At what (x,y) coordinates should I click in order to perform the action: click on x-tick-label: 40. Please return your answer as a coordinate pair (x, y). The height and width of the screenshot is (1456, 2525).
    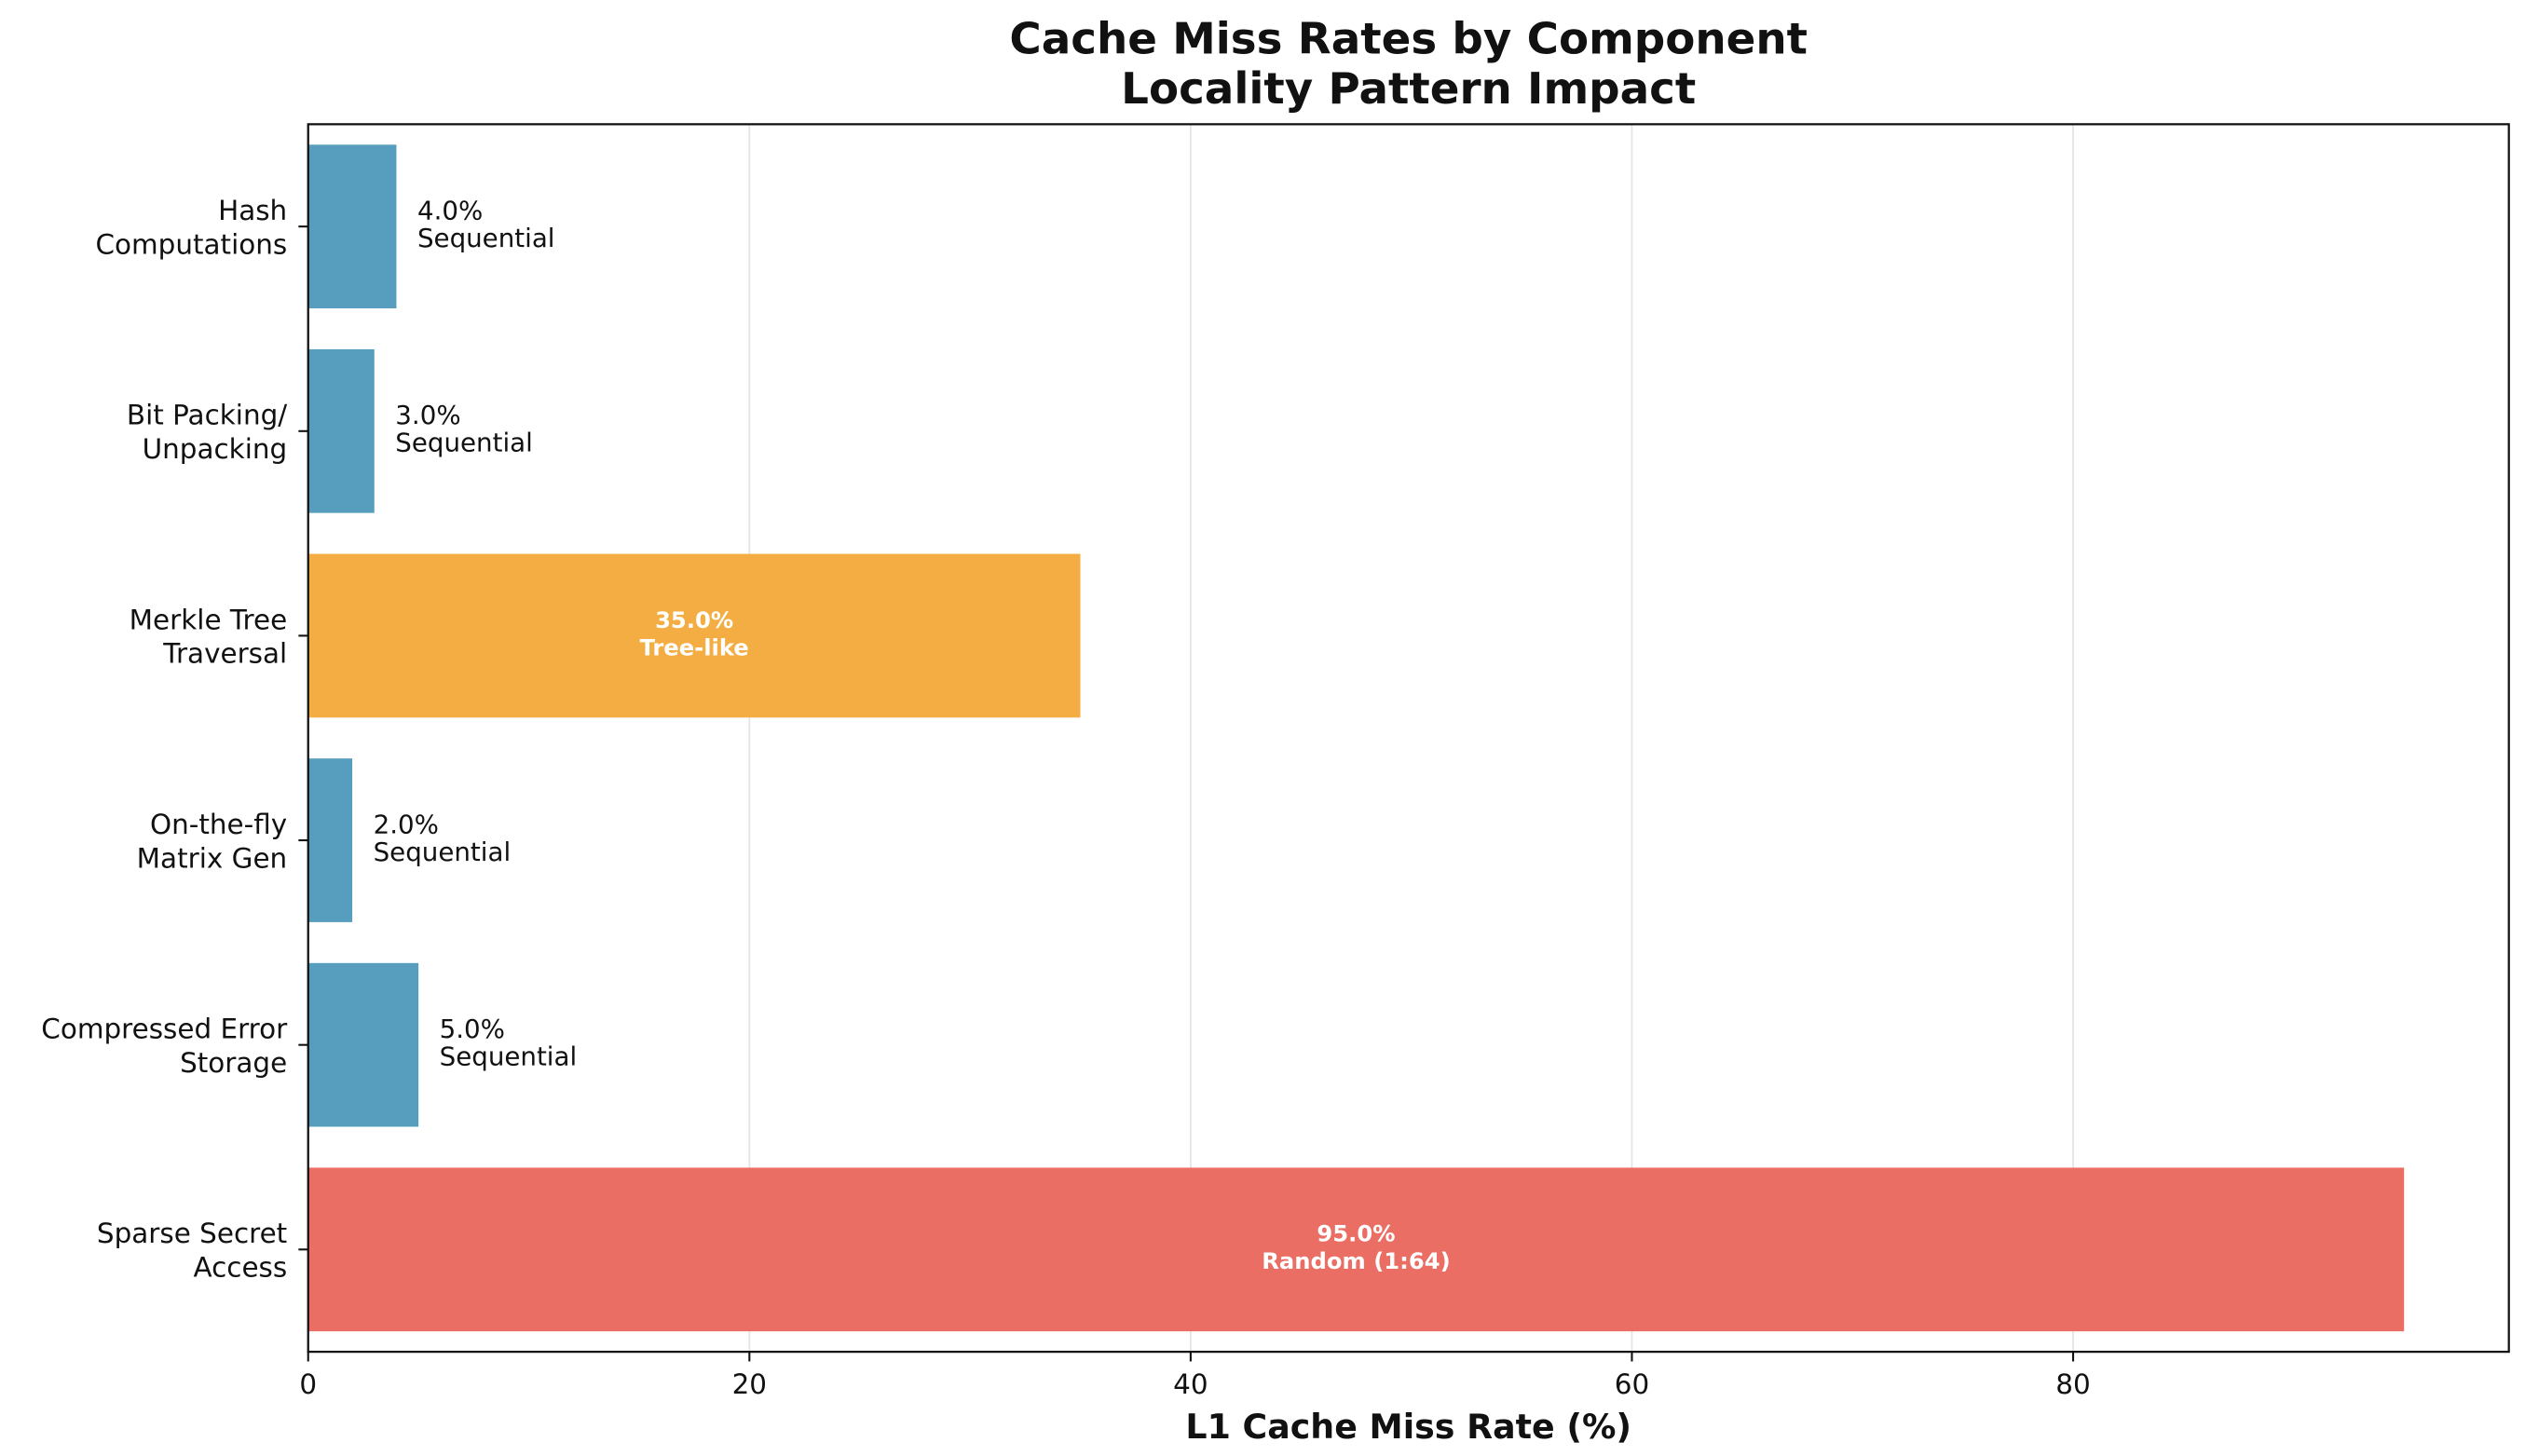
    Looking at the image, I should click on (1191, 1384).